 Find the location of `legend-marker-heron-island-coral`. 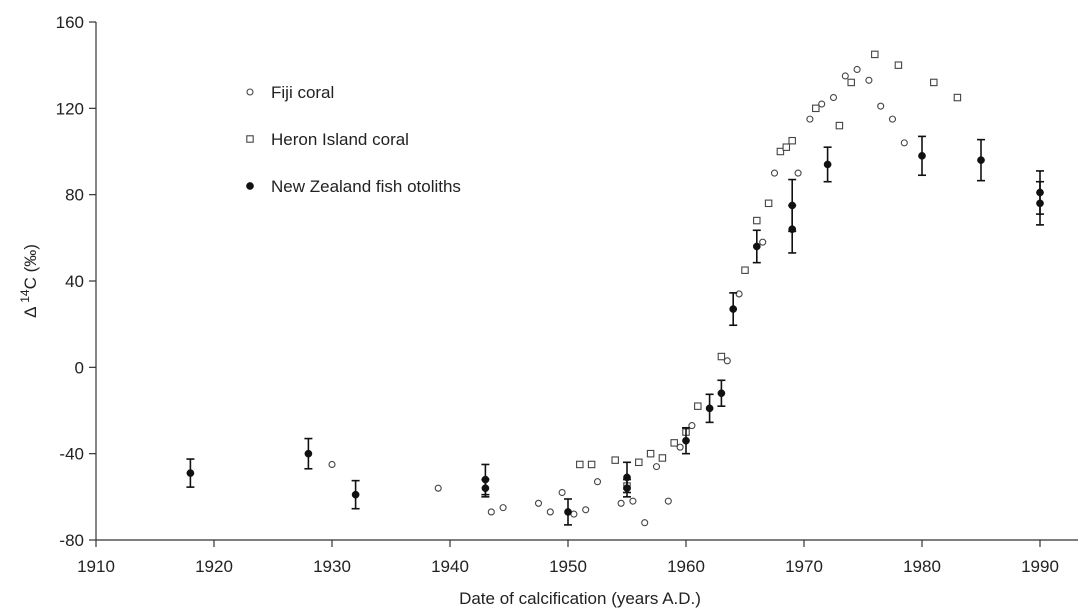

legend-marker-heron-island-coral is located at coordinates (250, 139).